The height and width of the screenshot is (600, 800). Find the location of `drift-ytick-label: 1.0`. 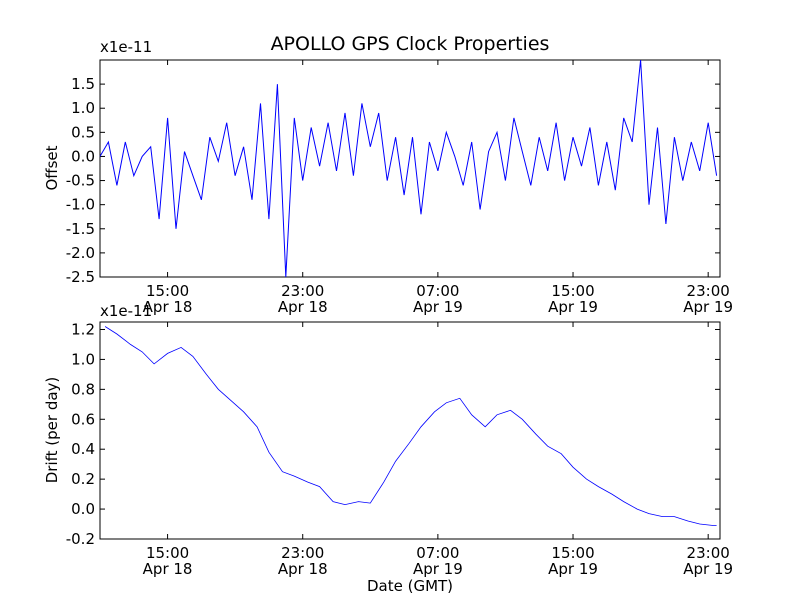

drift-ytick-label: 1.0 is located at coordinates (83, 359).